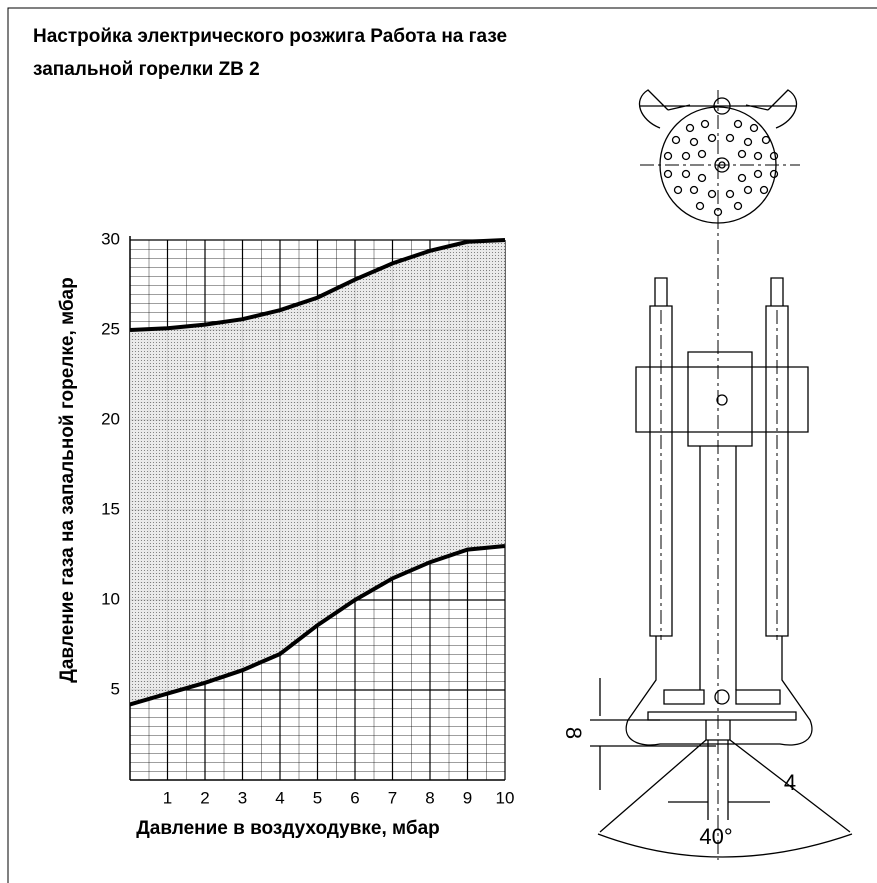 The height and width of the screenshot is (883, 877). Describe the element at coordinates (354, 797) in the screenshot. I see `x-tick-label: 6` at that location.